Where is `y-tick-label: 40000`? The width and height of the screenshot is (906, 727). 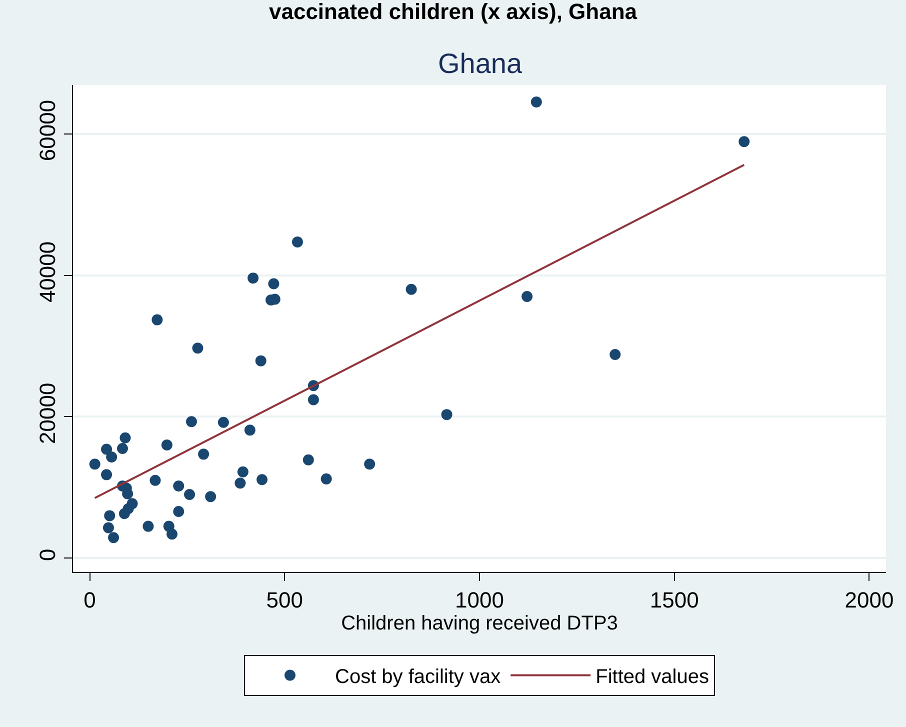
y-tick-label: 40000 is located at coordinates (47, 272).